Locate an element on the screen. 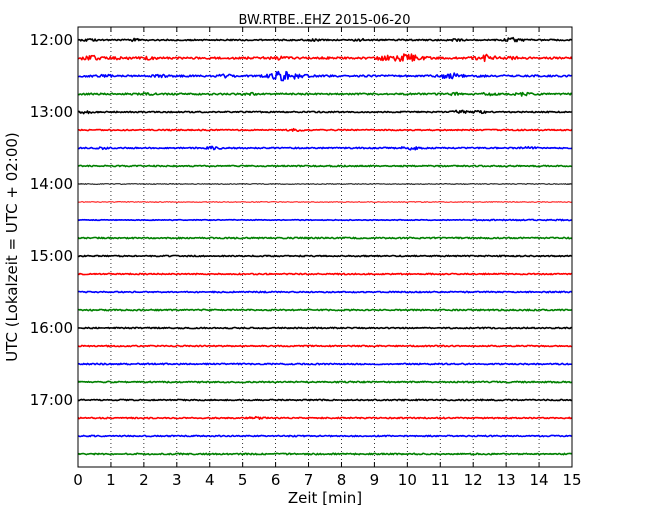 The width and height of the screenshot is (650, 520). x-tick-label: 1 is located at coordinates (111, 480).